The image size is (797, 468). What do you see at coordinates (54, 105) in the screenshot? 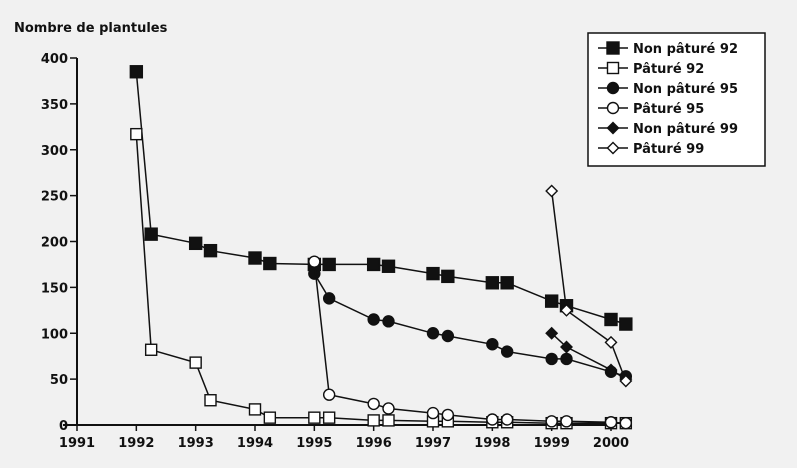
I see `y-tick-label: 350` at bounding box center [54, 105].